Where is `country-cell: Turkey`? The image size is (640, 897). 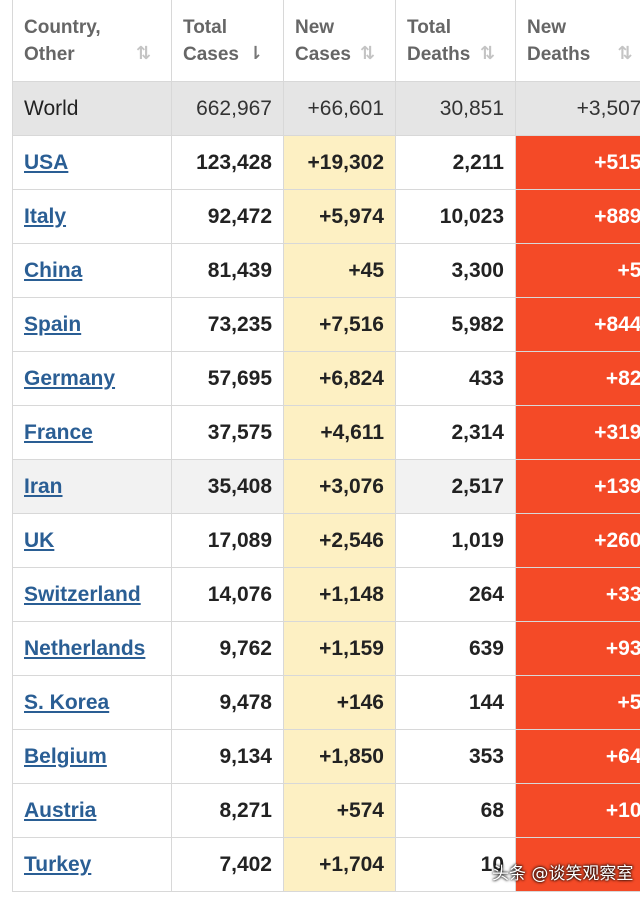 country-cell: Turkey is located at coordinates (92, 864).